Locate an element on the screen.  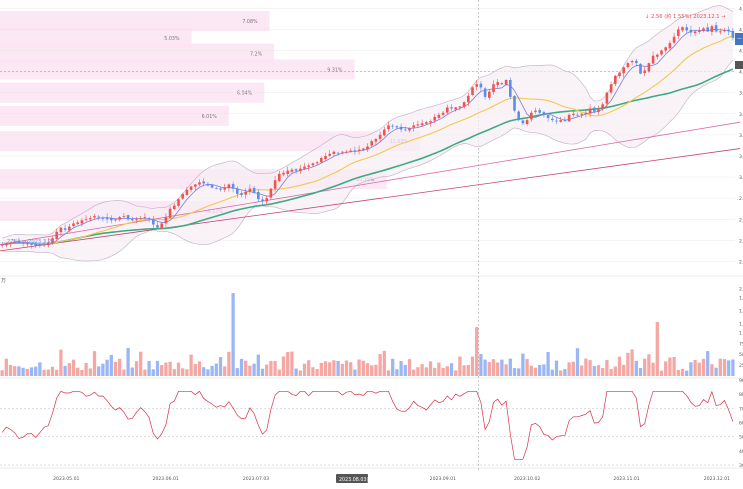
price-axis-tick: 3.6 is located at coordinates (741, 115).